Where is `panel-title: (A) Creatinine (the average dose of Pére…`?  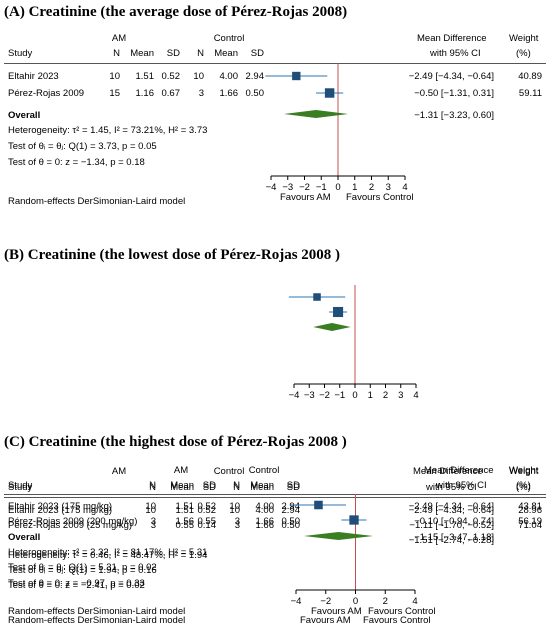 panel-title: (A) Creatinine (the average dose of Pére… is located at coordinates (176, 12).